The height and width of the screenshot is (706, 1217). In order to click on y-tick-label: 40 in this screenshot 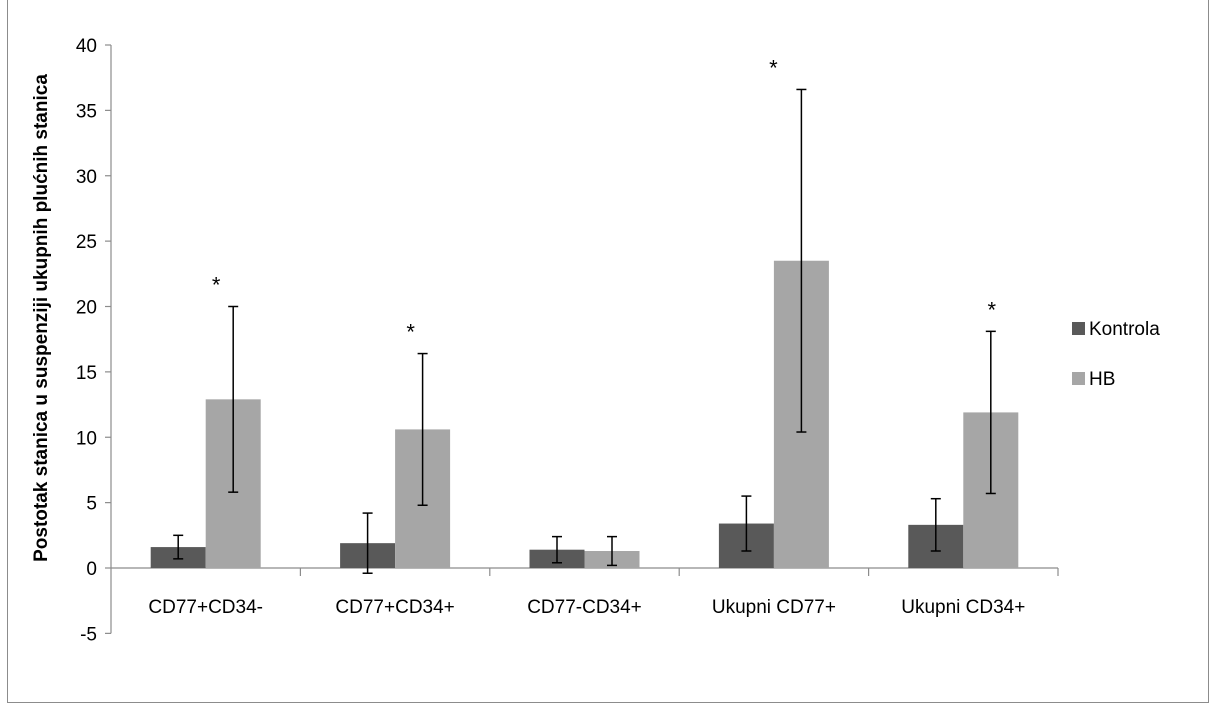, I will do `click(86, 46)`.